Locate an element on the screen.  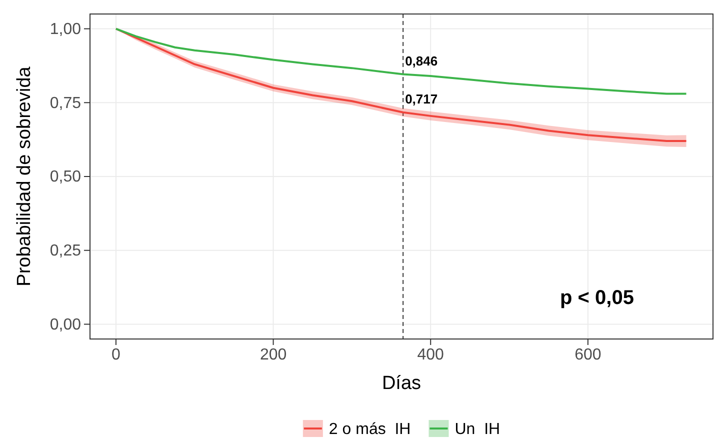
line-series is located at coordinates (401, 61).